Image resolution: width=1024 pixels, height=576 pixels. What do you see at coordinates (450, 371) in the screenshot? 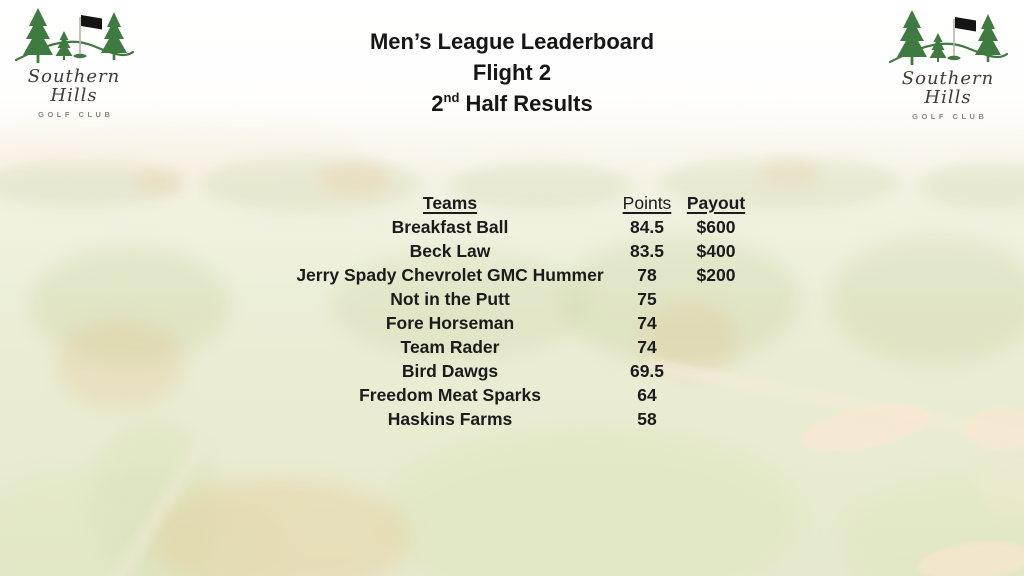
I see `team-name: Bird Dawgs` at bounding box center [450, 371].